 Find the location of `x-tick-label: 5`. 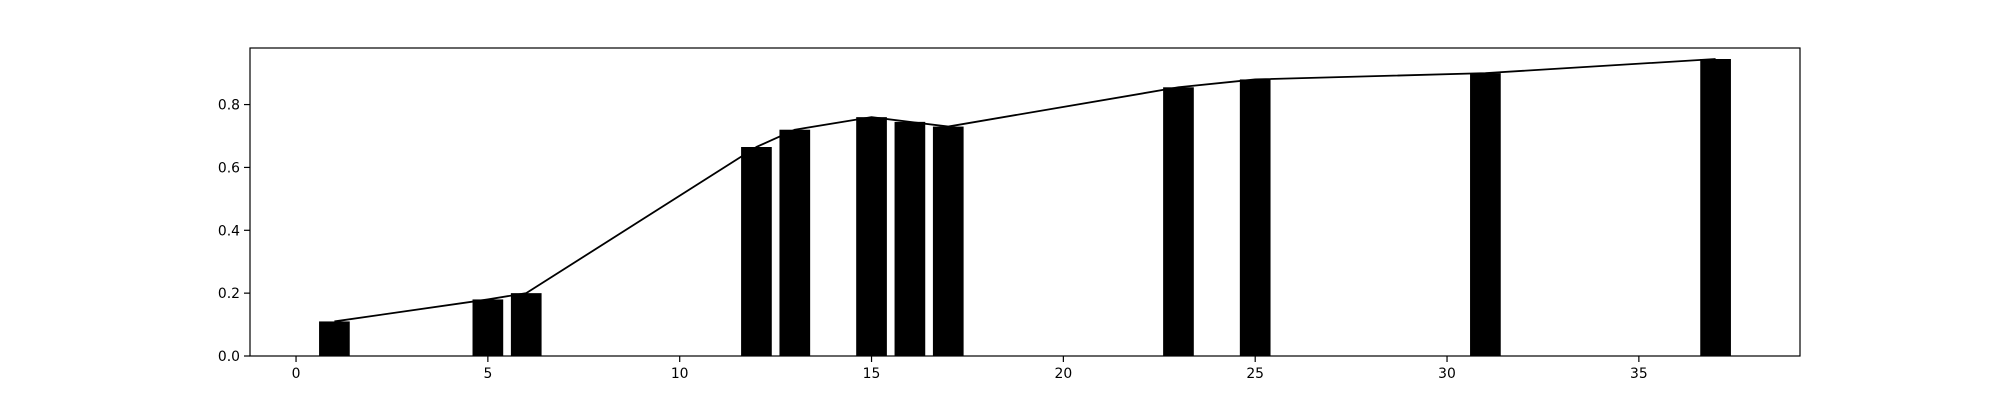

x-tick-label: 5 is located at coordinates (487, 374).